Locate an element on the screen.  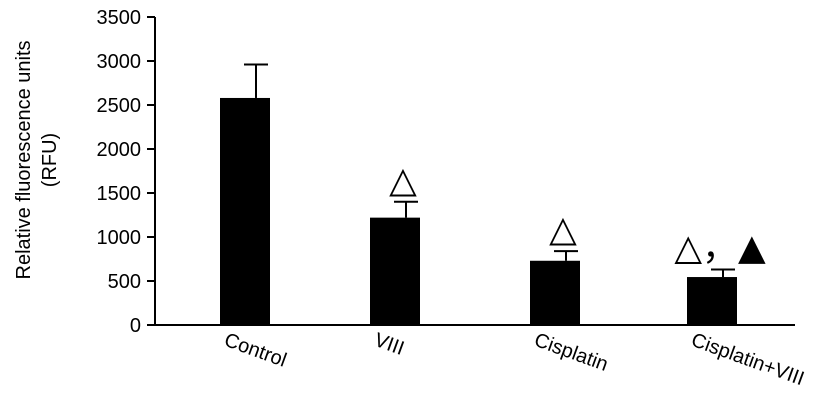
y-axis-title-line2: (RFU) is located at coordinates (50, 160).